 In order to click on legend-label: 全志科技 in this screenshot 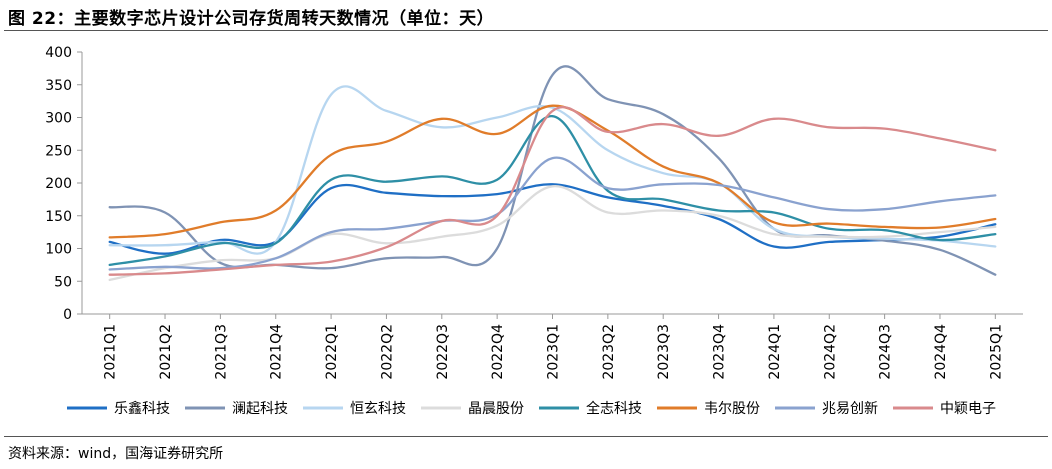, I will do `click(614, 408)`.